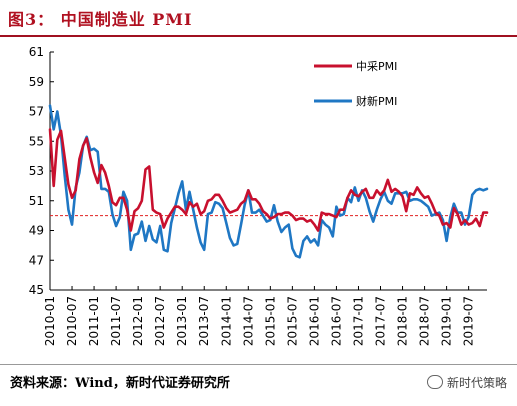 The width and height of the screenshot is (517, 406). I want to click on x-tick-label: 2018-07, so click(425, 321).